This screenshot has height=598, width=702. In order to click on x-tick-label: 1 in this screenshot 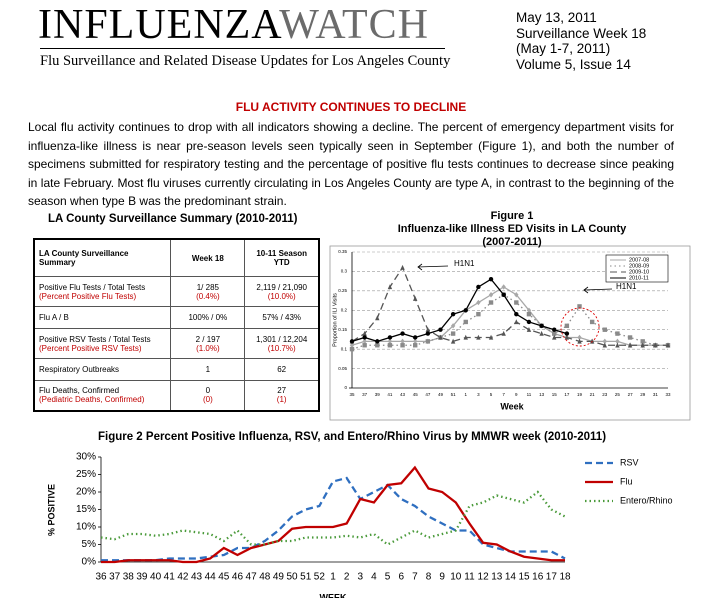, I will do `click(333, 577)`.